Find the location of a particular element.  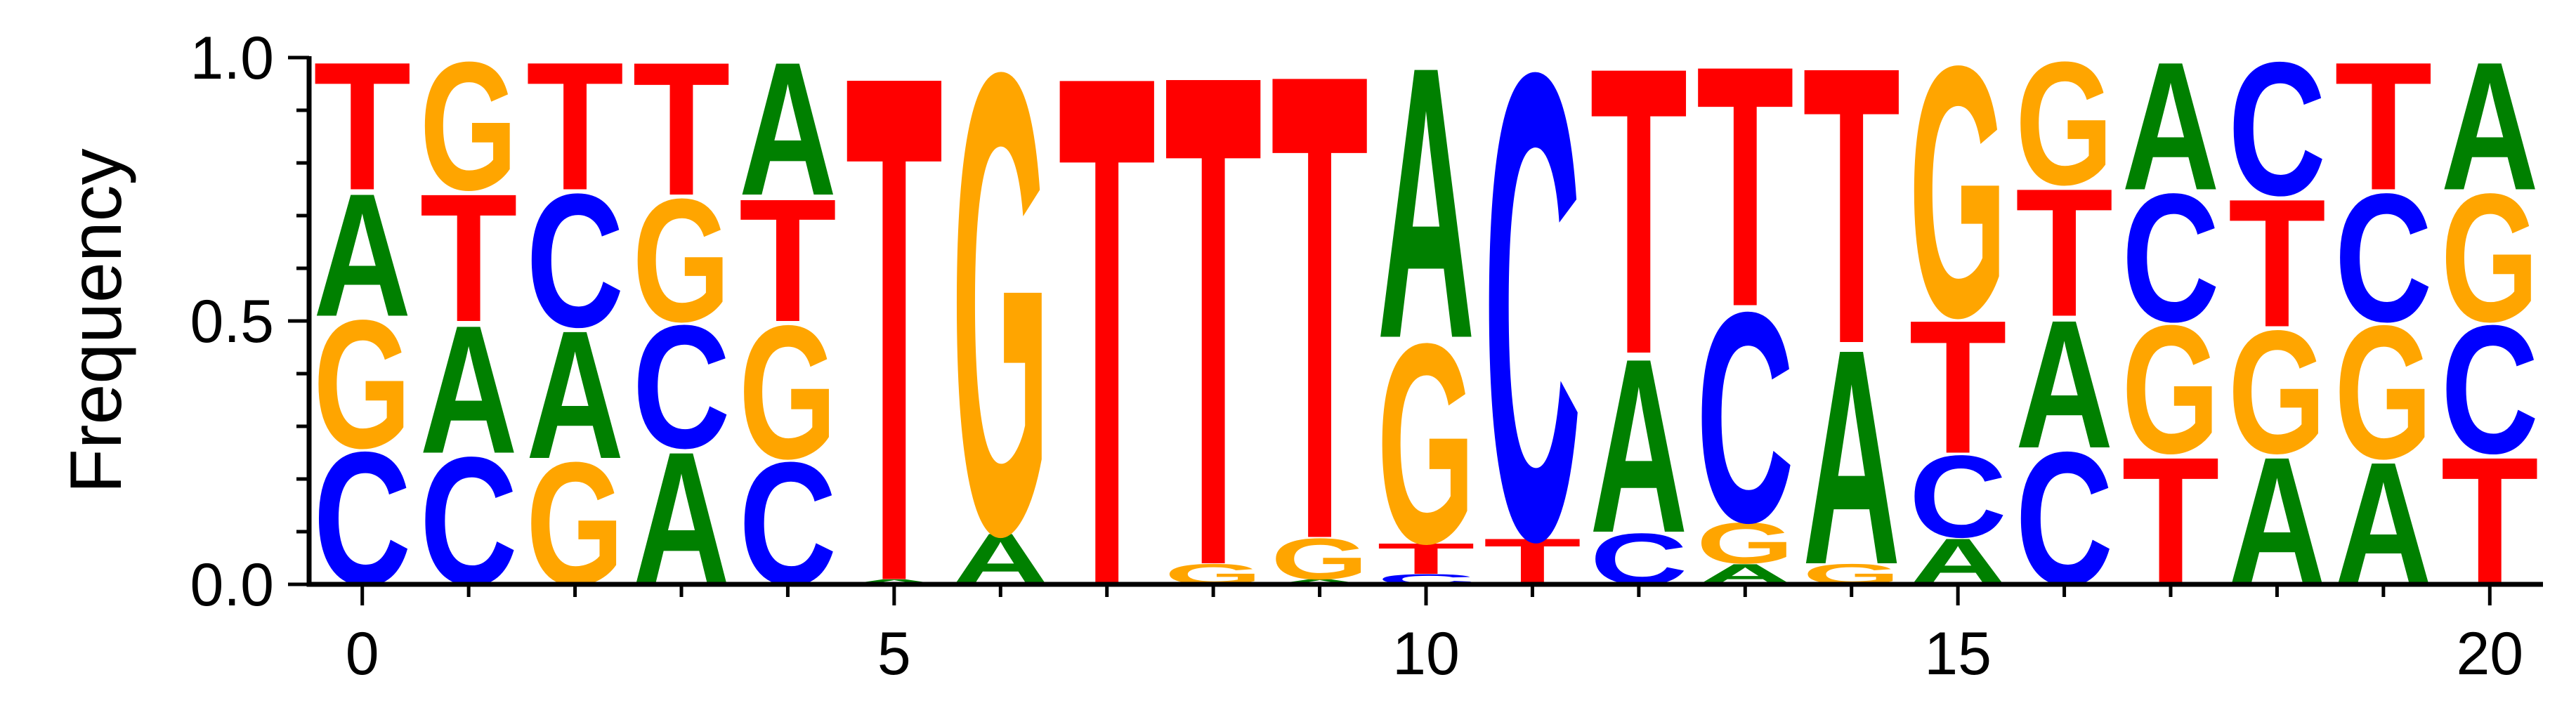

logo-letter-t-pos-8: T is located at coordinates (1213, 356).